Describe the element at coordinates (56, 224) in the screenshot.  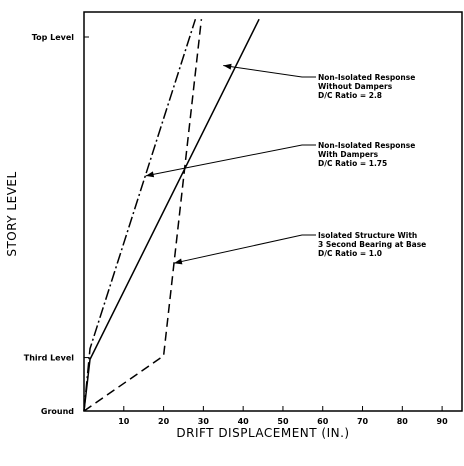
I see `y-levels: Ground Third Level Top Level` at that location.